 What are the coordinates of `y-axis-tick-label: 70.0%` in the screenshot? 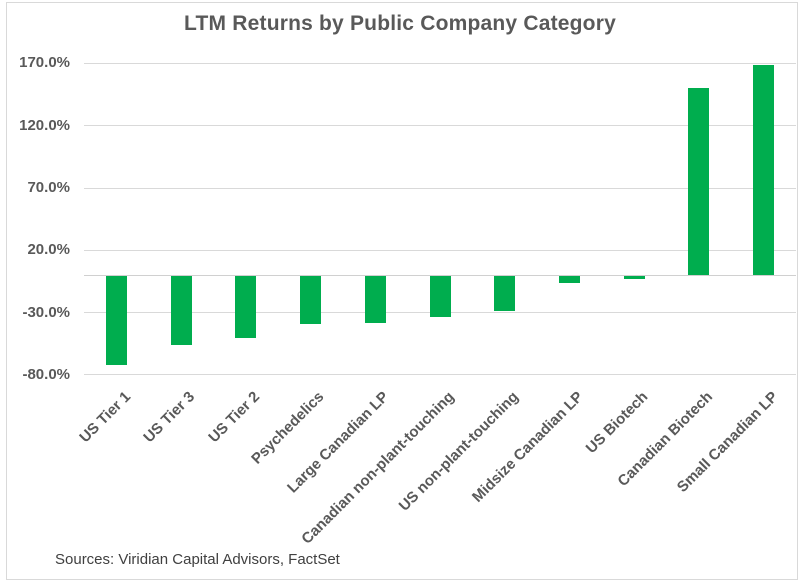 It's located at (48, 187).